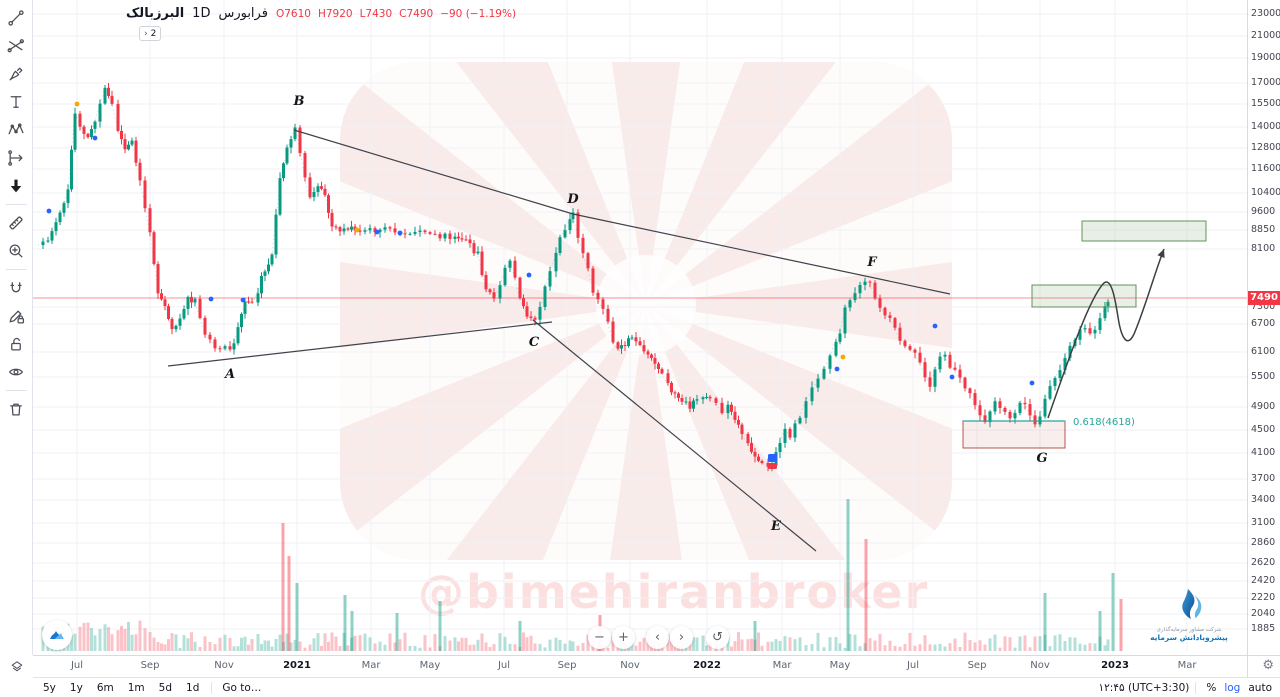 Image resolution: width=1280 pixels, height=697 pixels. Describe the element at coordinates (1211, 687) in the screenshot. I see `percent-scale-button: %` at that location.